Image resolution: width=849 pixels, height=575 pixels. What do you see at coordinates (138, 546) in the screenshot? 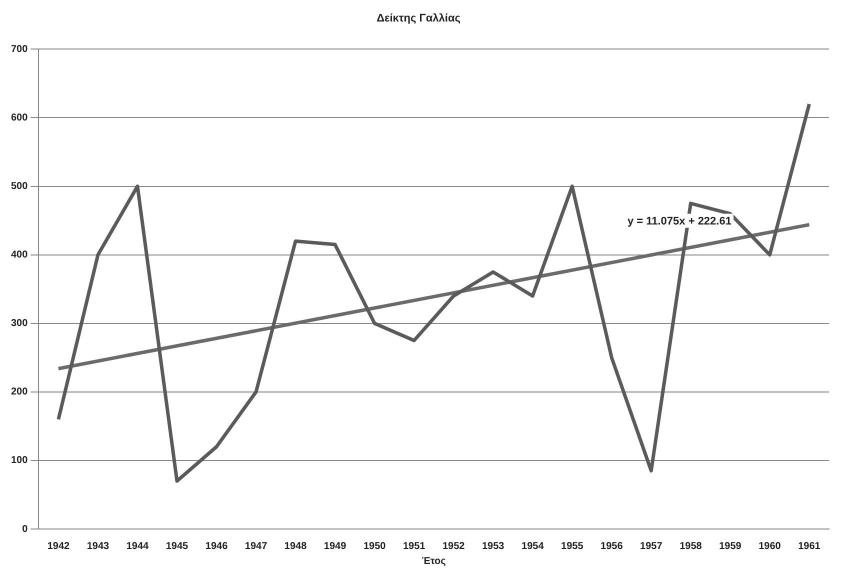
I see `x-tick-label: 1944` at bounding box center [138, 546].